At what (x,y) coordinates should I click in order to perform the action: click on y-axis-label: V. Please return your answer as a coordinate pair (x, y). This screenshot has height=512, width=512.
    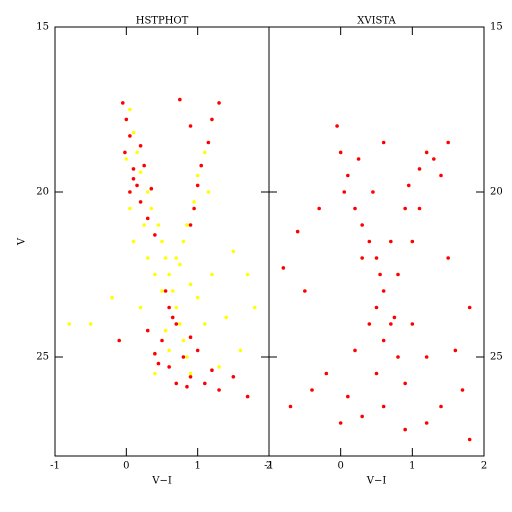
    Looking at the image, I should click on (22, 241).